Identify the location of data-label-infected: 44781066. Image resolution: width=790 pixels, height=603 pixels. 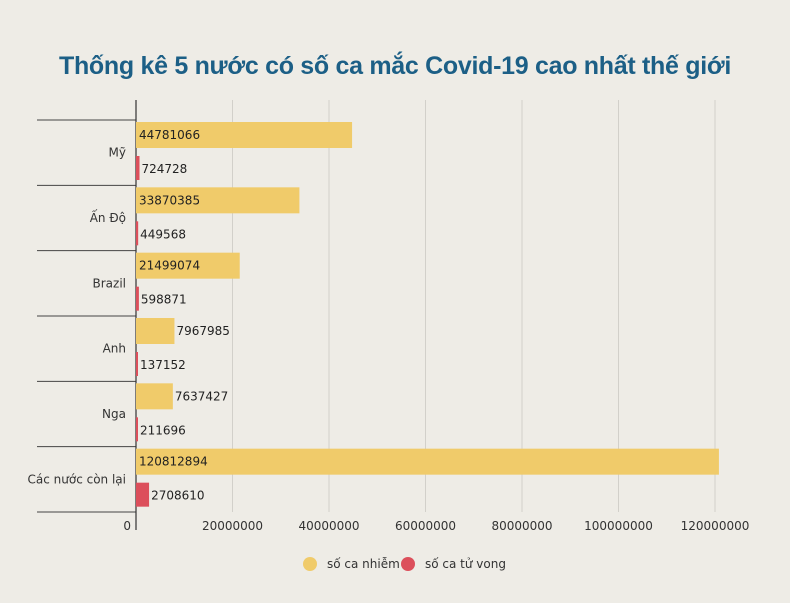
(169, 135).